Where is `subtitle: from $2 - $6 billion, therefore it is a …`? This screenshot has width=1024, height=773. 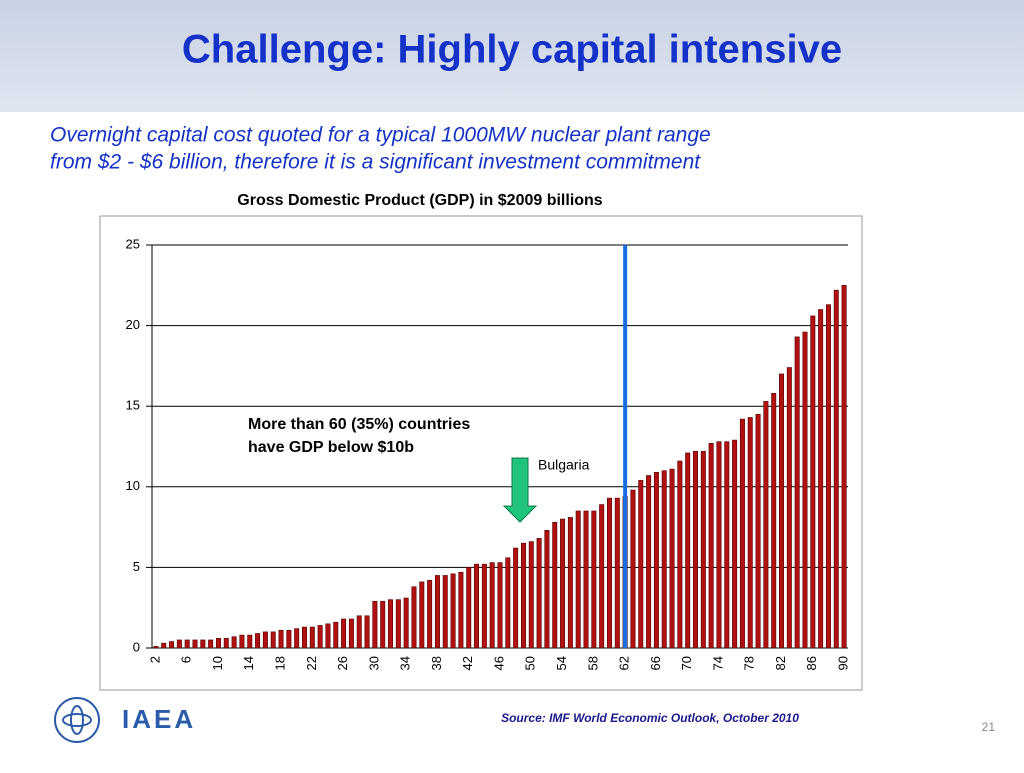 subtitle: from $2 - $6 billion, therefore it is a … is located at coordinates (375, 162).